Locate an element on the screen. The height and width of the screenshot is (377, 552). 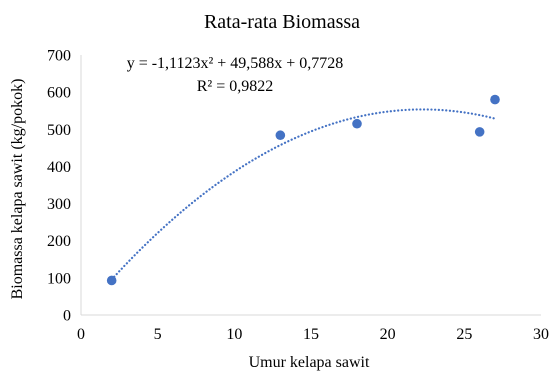
x-tick-label: 25 is located at coordinates (464, 334).